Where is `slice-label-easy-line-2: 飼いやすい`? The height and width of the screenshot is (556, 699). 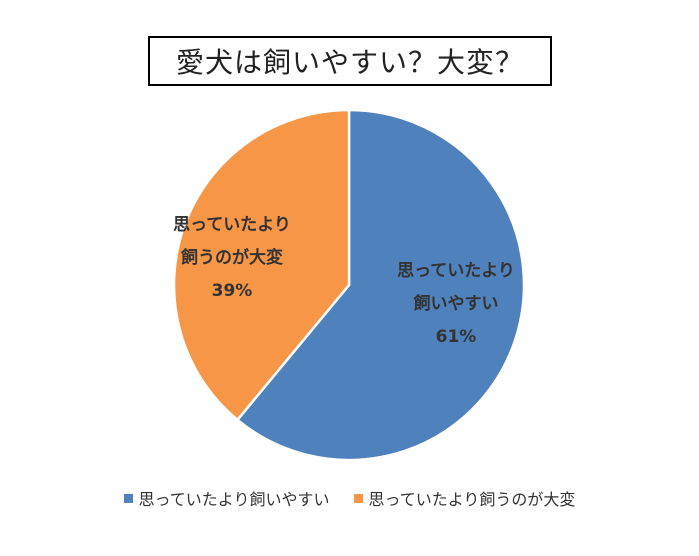 slice-label-easy-line-2: 飼いやすい is located at coordinates (456, 303).